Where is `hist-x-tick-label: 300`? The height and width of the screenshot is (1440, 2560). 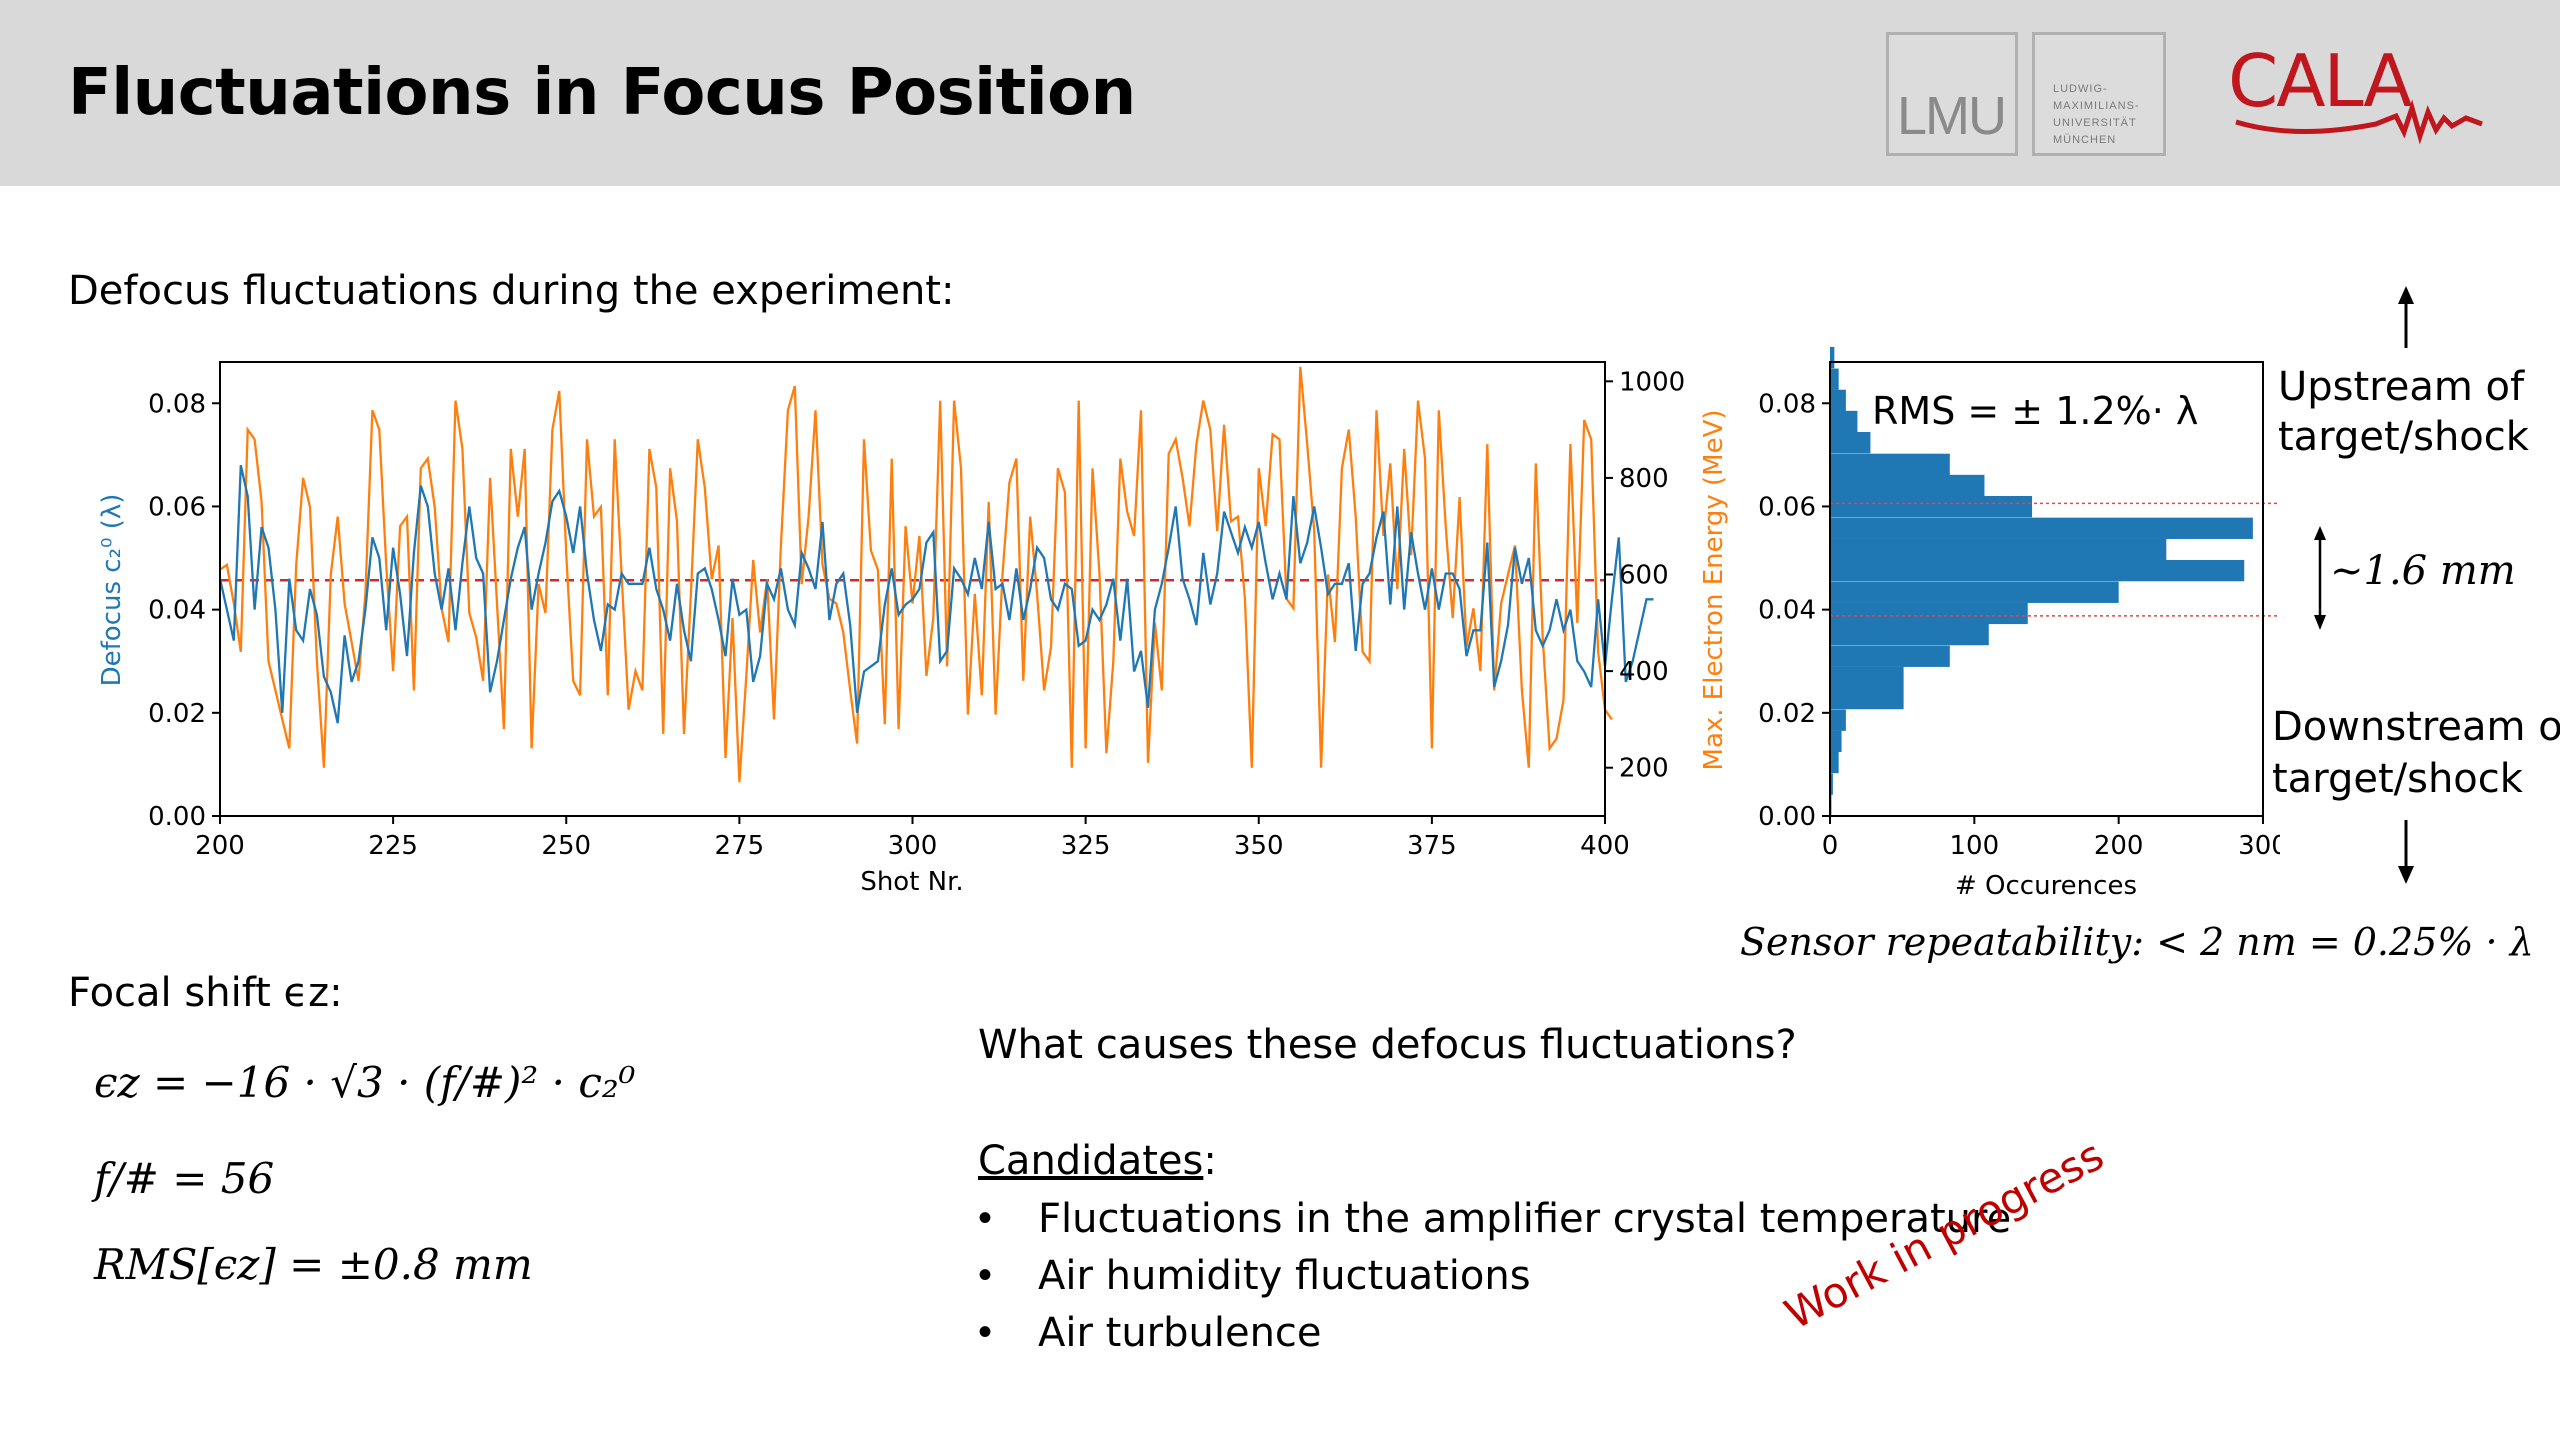 hist-x-tick-label: 300 is located at coordinates (2259, 846).